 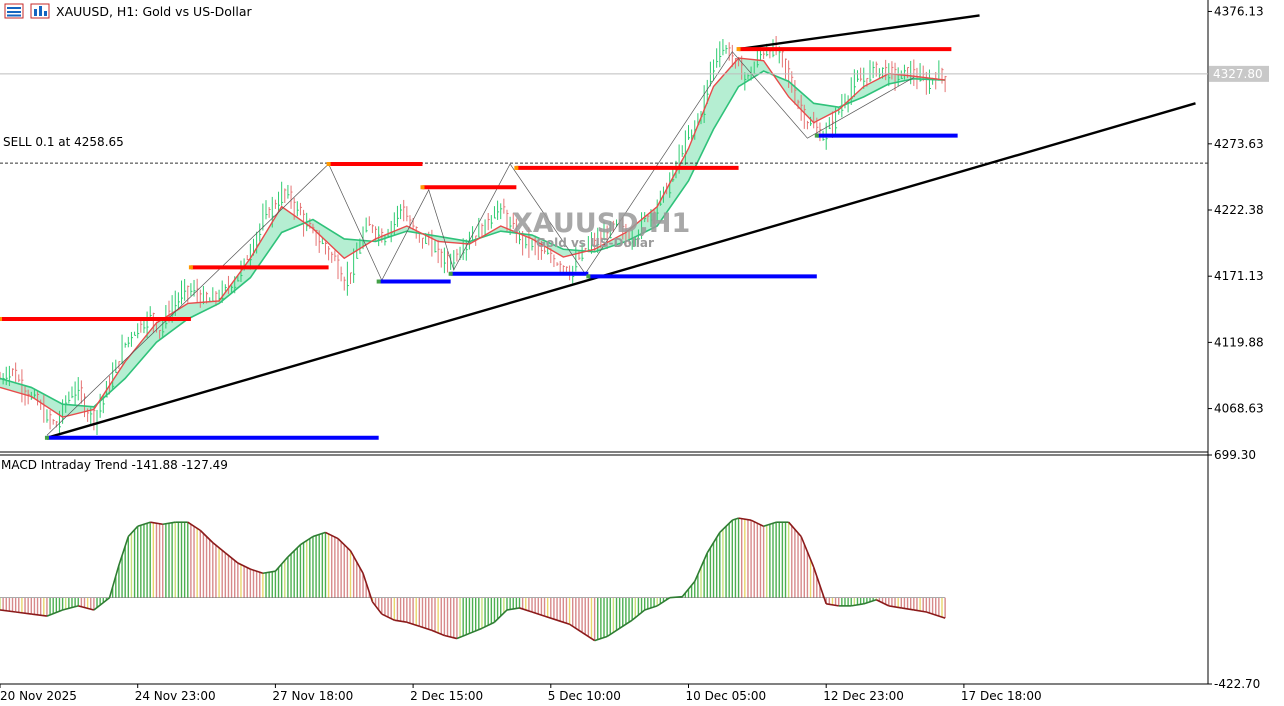 What do you see at coordinates (1235, 455) in the screenshot?
I see `macd-tick-label: 699.30` at bounding box center [1235, 455].